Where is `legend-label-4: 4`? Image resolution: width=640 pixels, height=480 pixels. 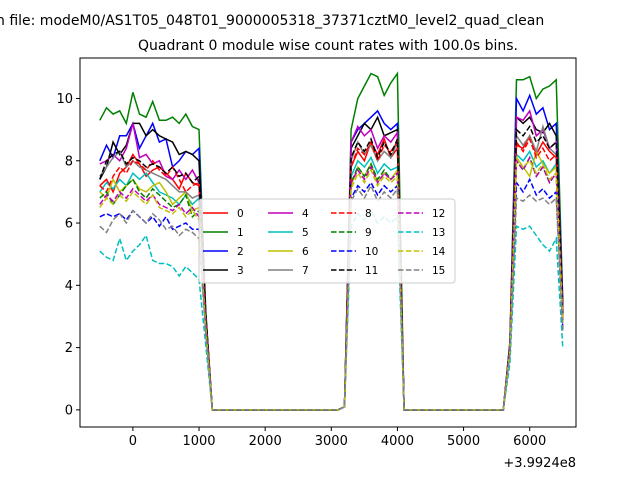
legend-label-4: 4 is located at coordinates (305, 214).